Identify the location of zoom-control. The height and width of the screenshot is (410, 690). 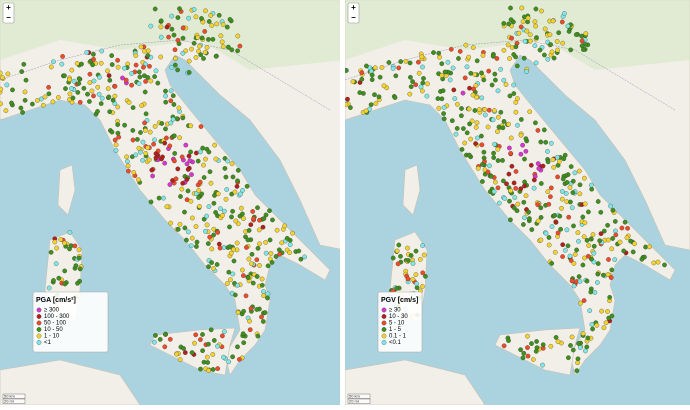
(8, 13).